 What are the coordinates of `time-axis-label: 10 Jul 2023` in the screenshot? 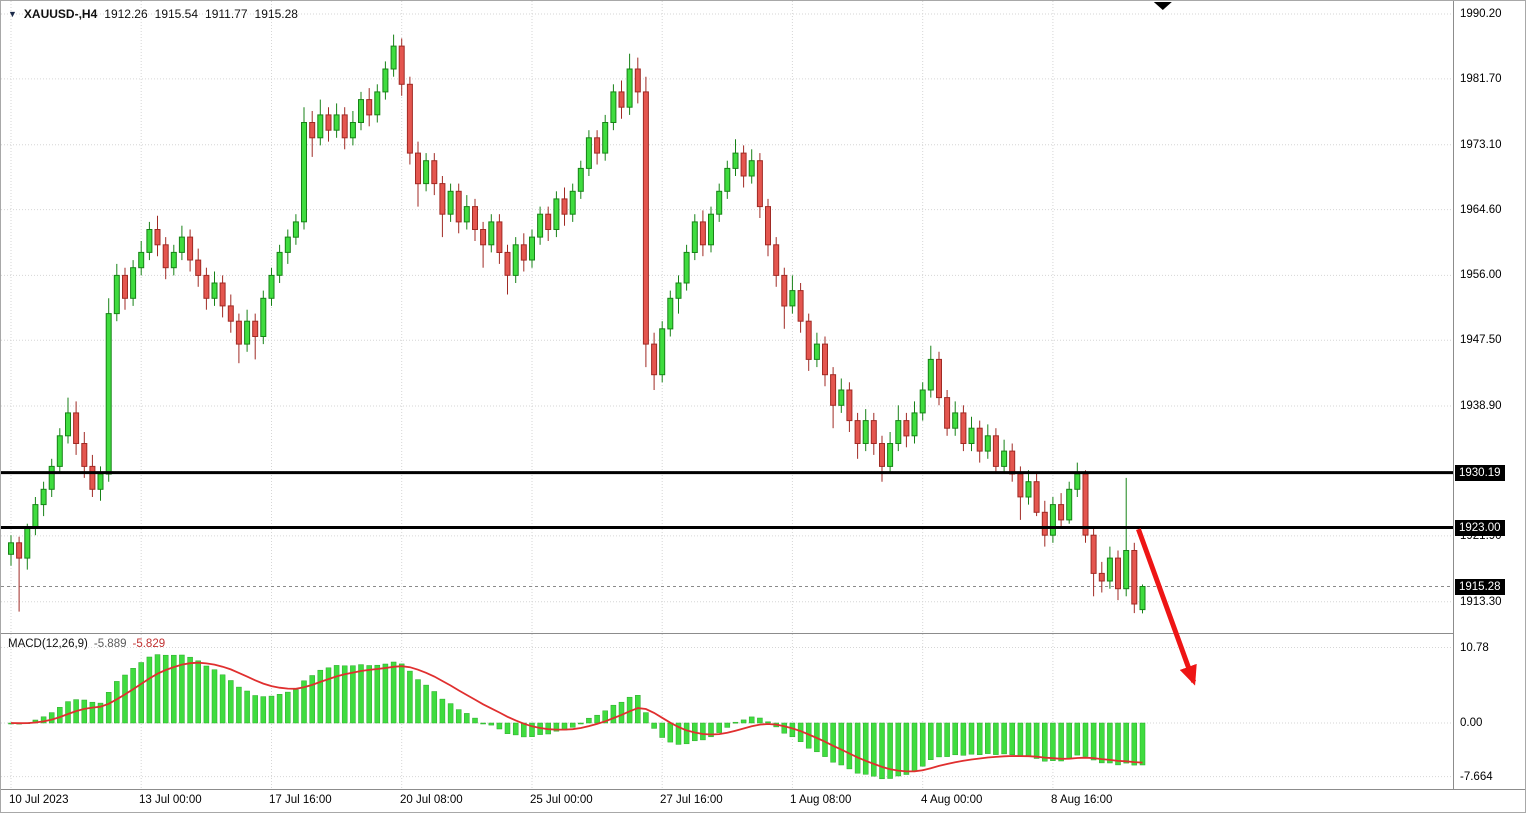 It's located at (39, 800).